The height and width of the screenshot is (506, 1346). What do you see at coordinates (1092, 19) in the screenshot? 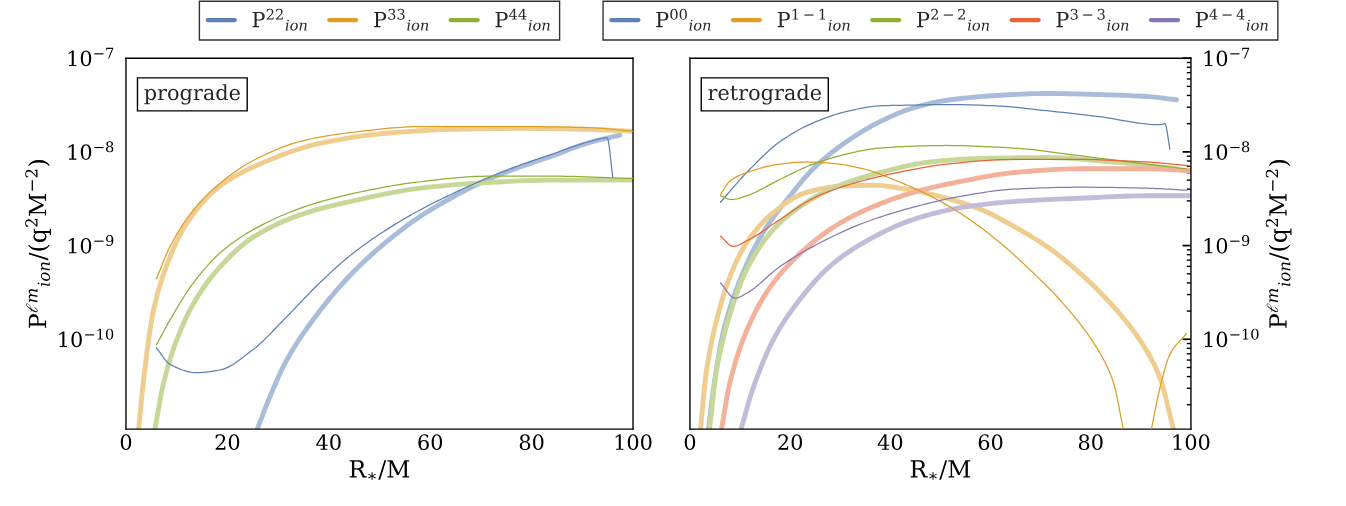
I see `legend-label: P$^{3−3}$$_{ion}$` at bounding box center [1092, 19].